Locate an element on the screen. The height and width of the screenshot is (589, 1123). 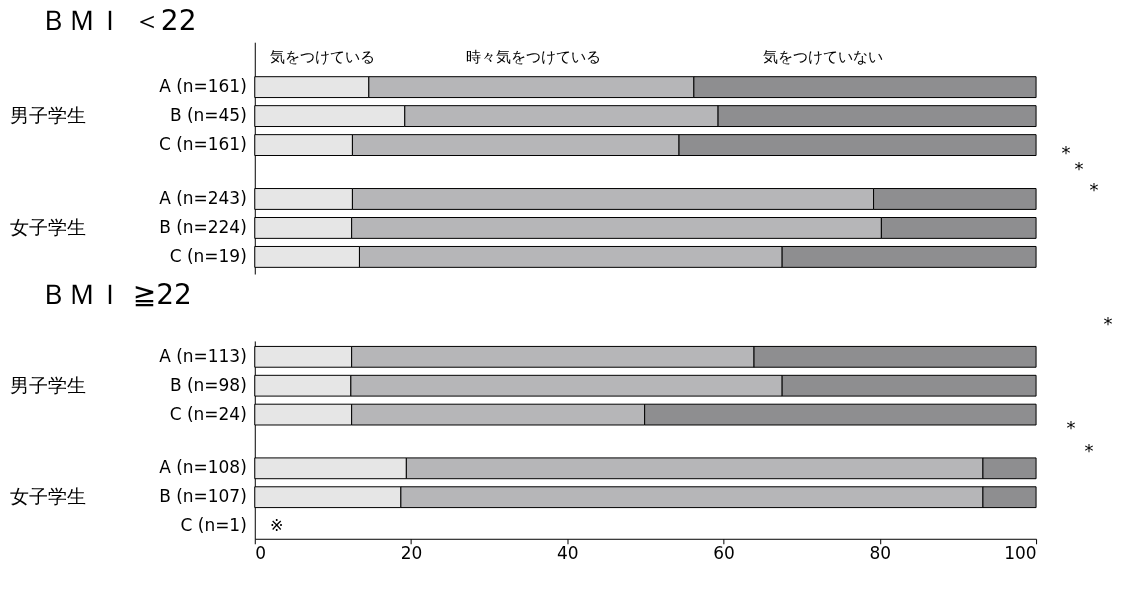
category-label: C (n=24) is located at coordinates (208, 413).